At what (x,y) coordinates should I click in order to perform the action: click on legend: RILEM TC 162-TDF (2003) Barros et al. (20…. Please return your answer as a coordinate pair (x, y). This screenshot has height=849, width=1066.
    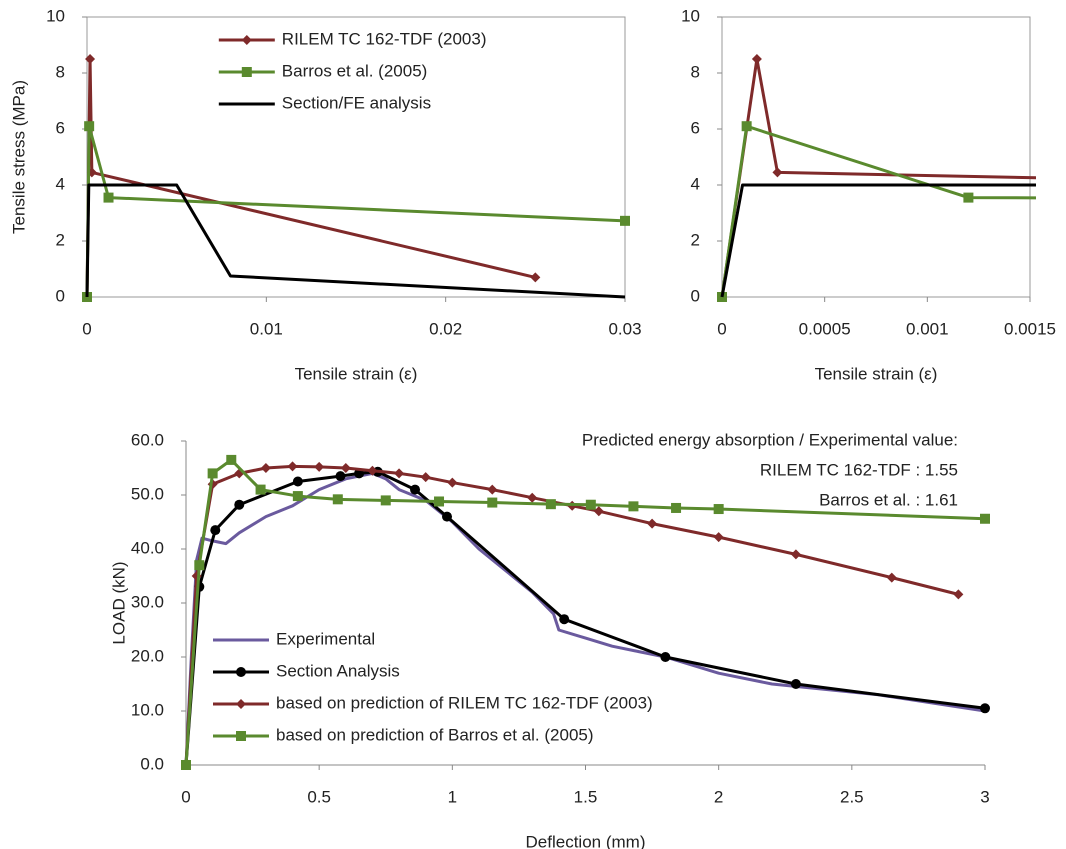
    Looking at the image, I should click on (352, 70).